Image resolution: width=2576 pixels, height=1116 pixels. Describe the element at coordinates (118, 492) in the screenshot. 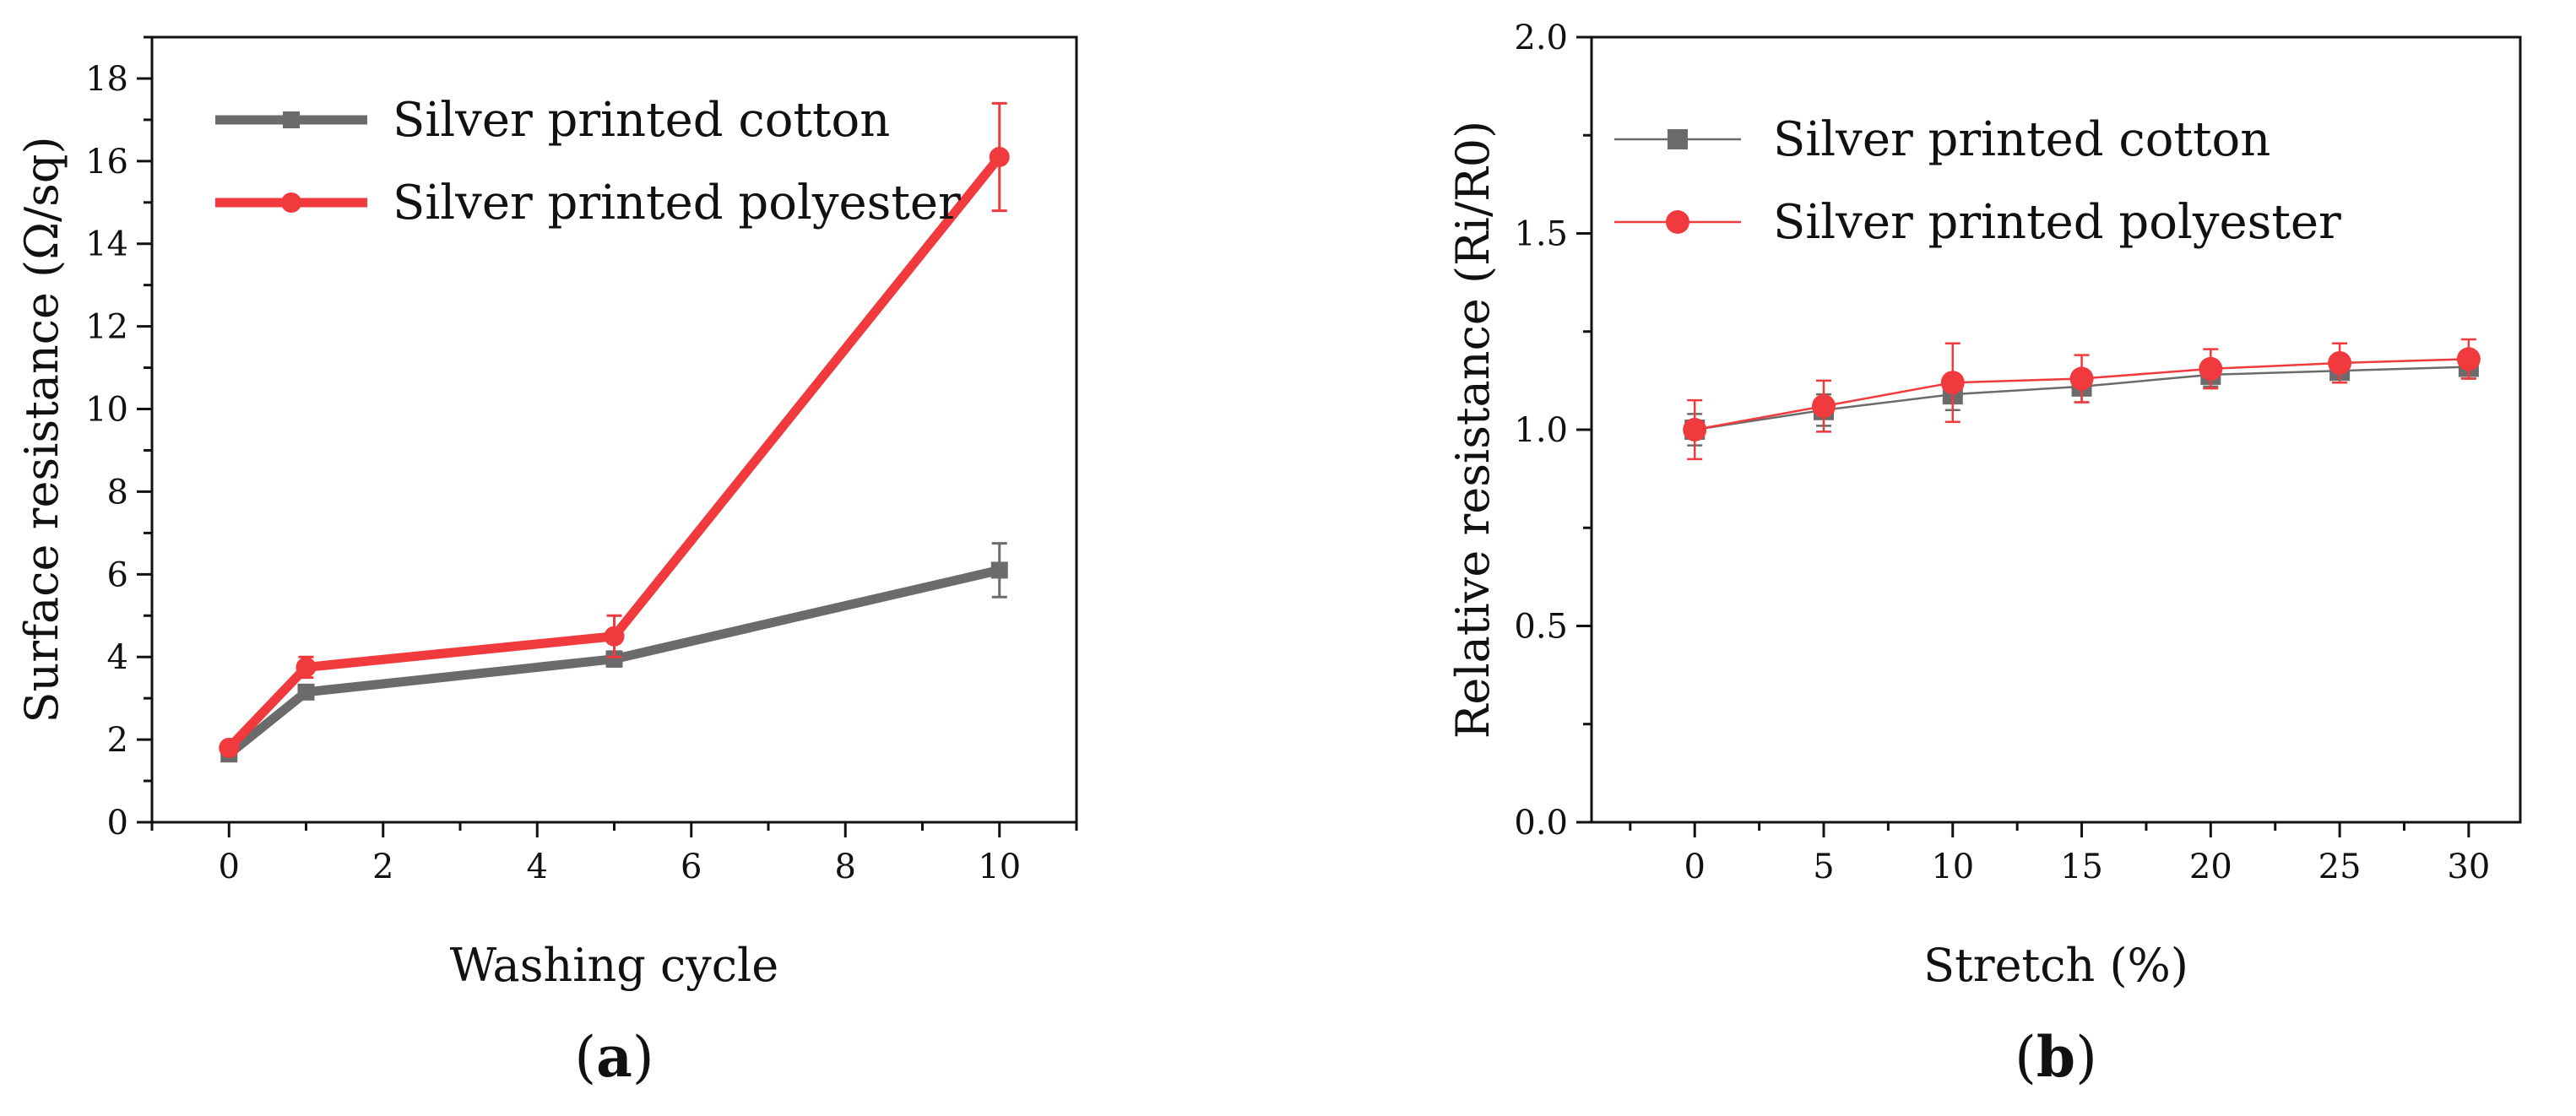

I see `y-tick-label: 8` at that location.